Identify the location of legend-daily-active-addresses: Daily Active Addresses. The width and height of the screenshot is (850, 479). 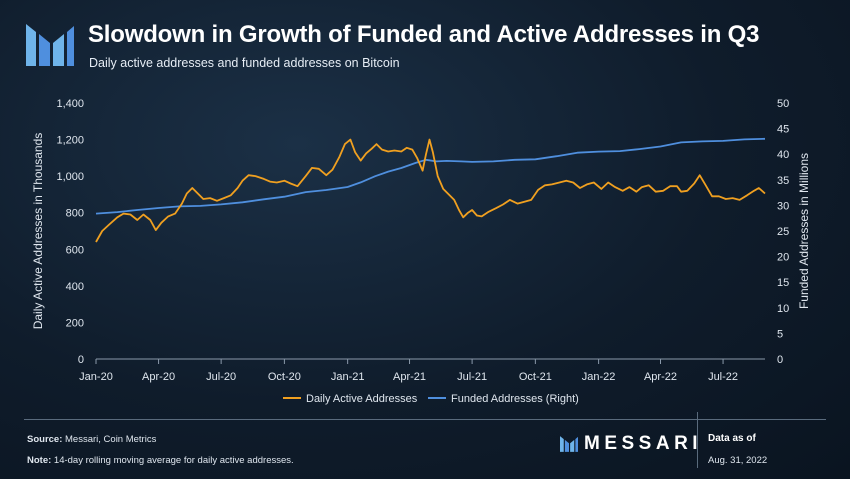
(350, 399).